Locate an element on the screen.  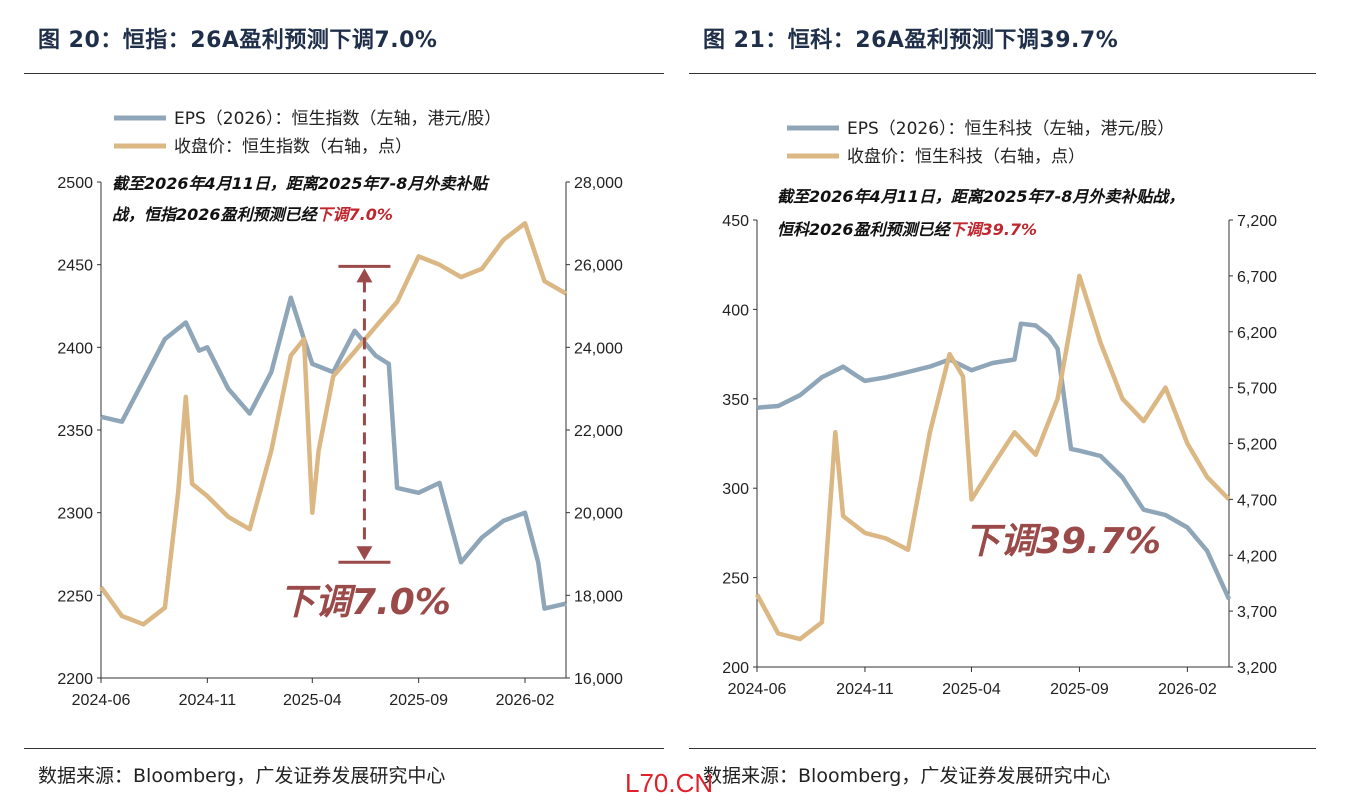
annotation-prefix: 战，恒指2026盈利预测已经 is located at coordinates (215, 214).